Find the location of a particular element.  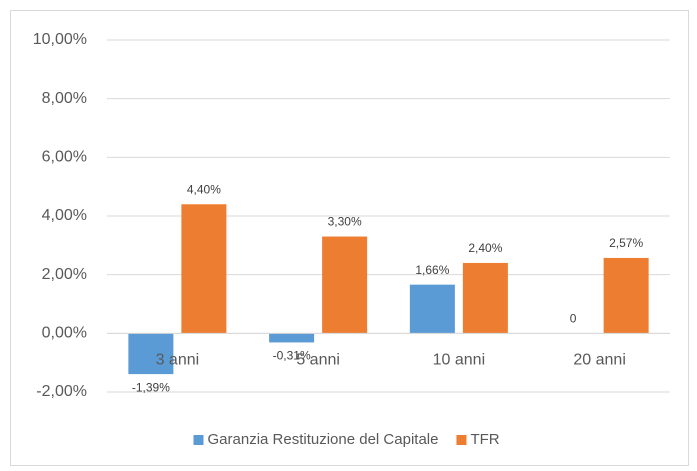

value-label: -0,31% is located at coordinates (292, 356).